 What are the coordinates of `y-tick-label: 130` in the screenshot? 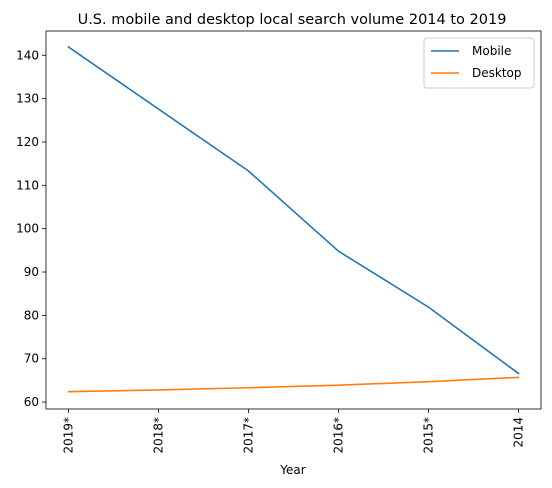 It's located at (27, 99).